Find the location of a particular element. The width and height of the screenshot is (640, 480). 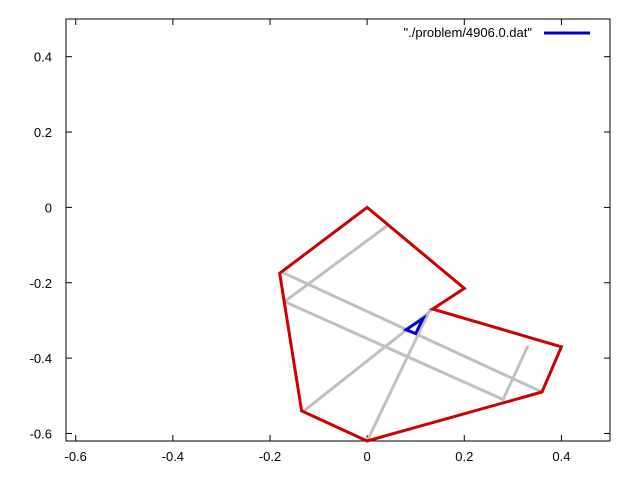

y-tick-label: -0.2 is located at coordinates (41, 283).